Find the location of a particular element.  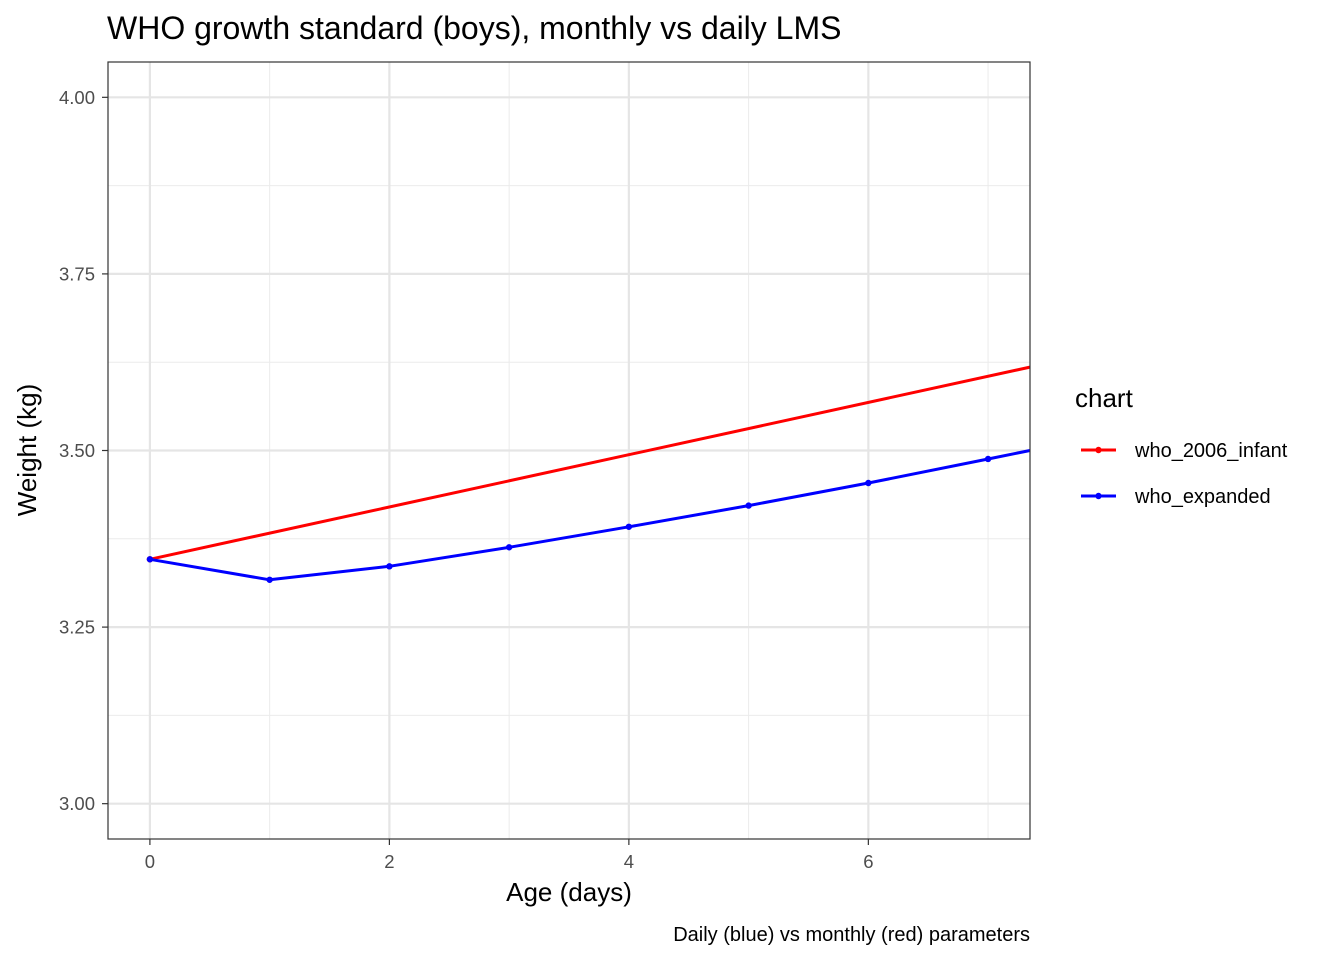

y-axis: 3.00 3.25 3.50 3.75 4.00 is located at coordinates (83, 450).